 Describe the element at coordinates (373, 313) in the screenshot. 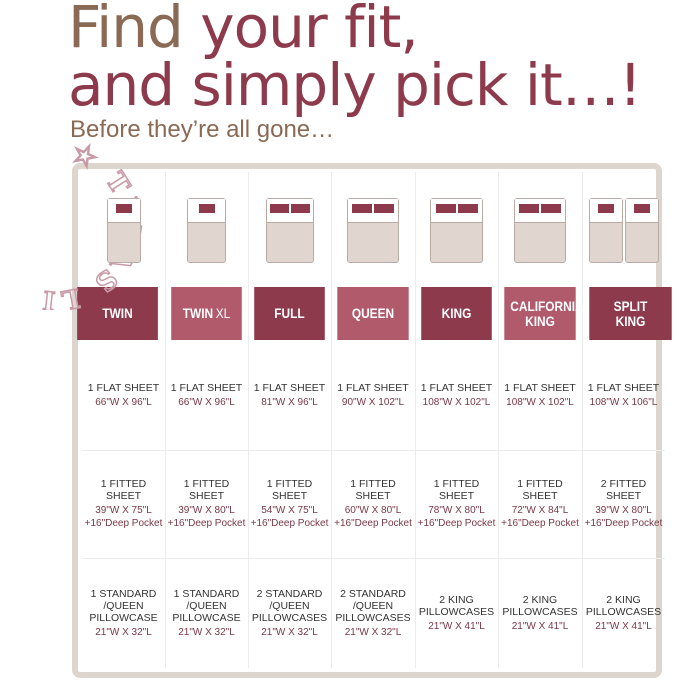

I see `size-header-queen: QUEEN` at that location.